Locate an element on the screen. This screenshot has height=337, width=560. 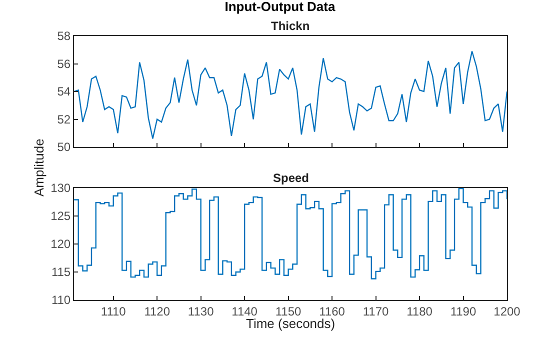
y-tick-label: 58 is located at coordinates (64, 36).